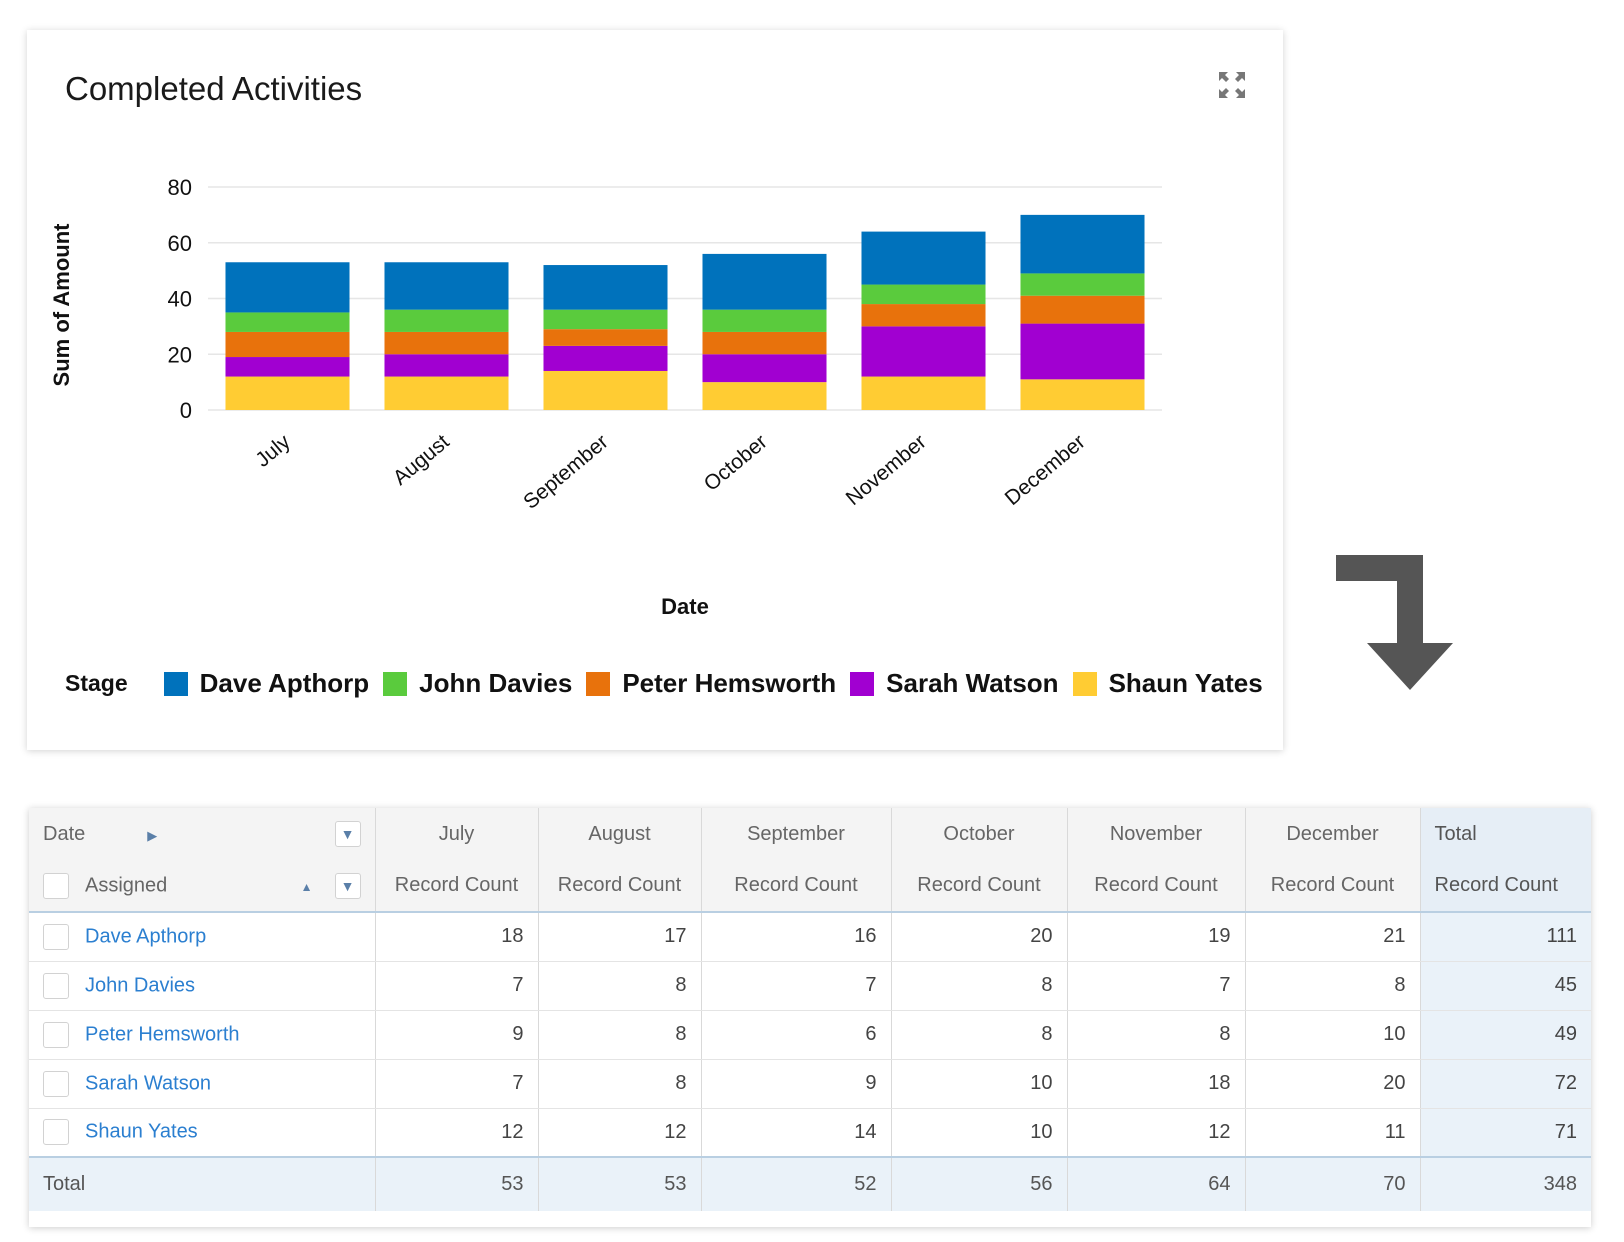 This screenshot has height=1242, width=1624. I want to click on legend-item: Shaun Yates, so click(1167, 683).